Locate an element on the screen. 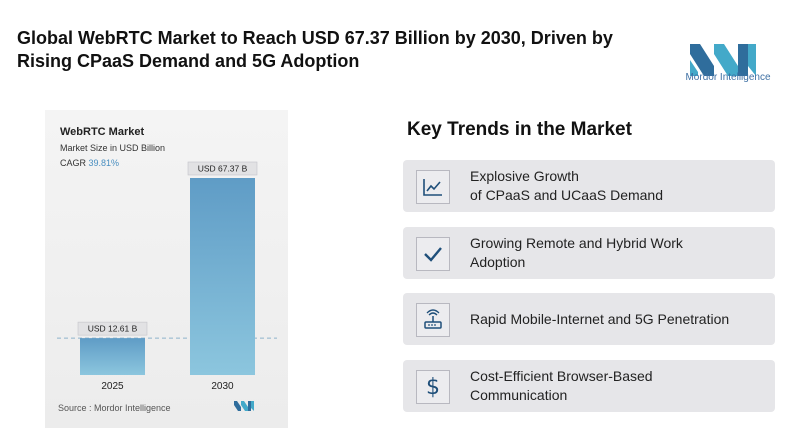 The width and height of the screenshot is (800, 446). trends-title: Key Trends in the Market is located at coordinates (519, 129).